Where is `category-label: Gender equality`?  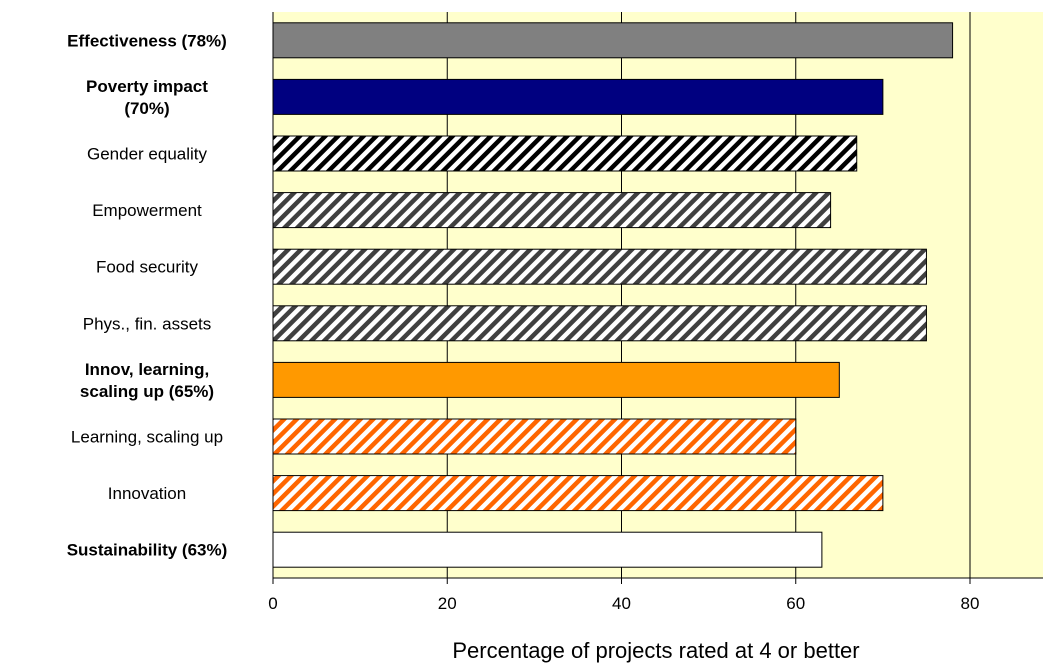
category-label: Gender equality is located at coordinates (147, 154).